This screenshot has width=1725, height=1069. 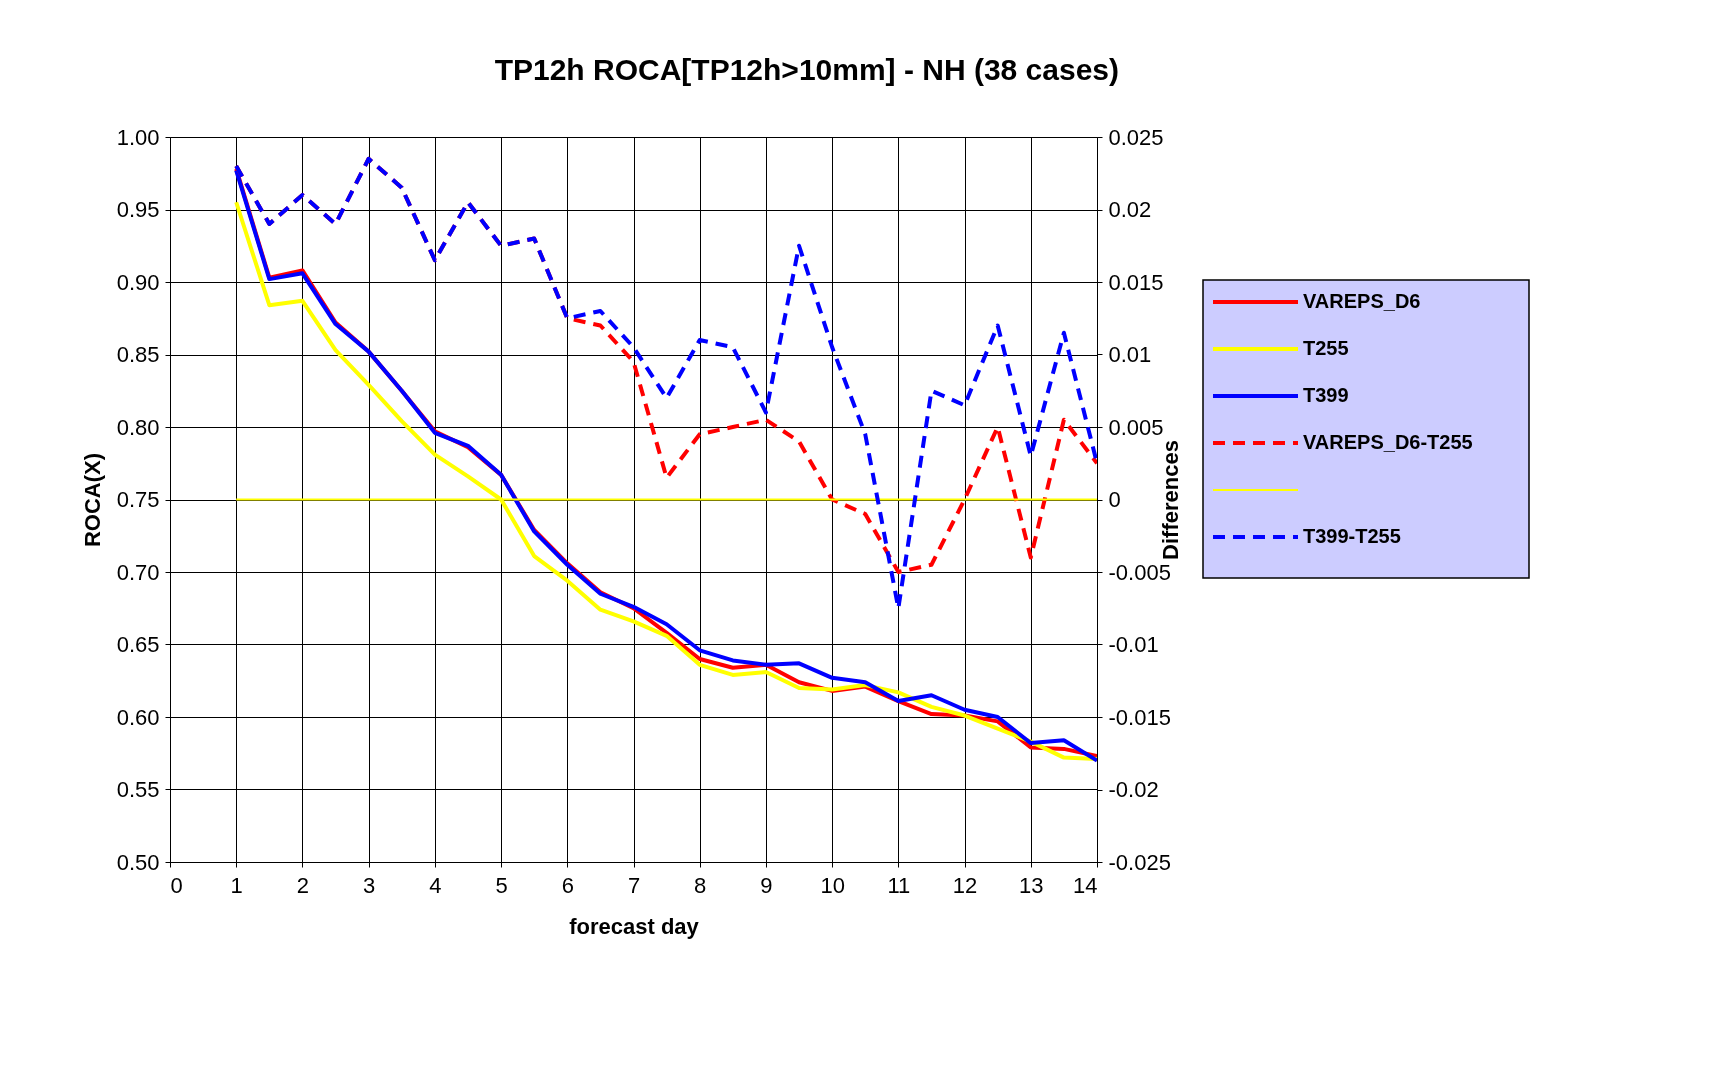 I want to click on y2-tick-label: 0.005, so click(x=1136, y=427).